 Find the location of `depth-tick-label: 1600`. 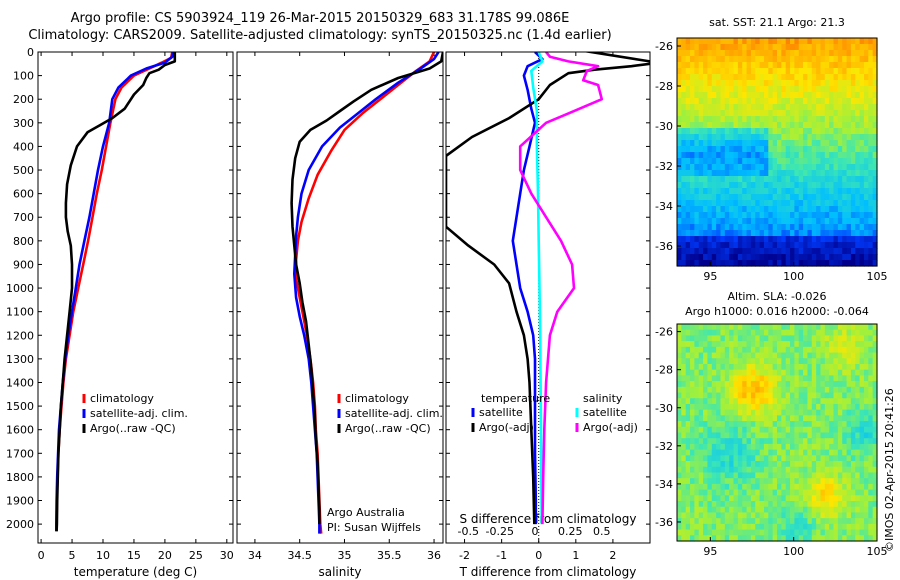

depth-tick-label: 1600 is located at coordinates (20, 430).